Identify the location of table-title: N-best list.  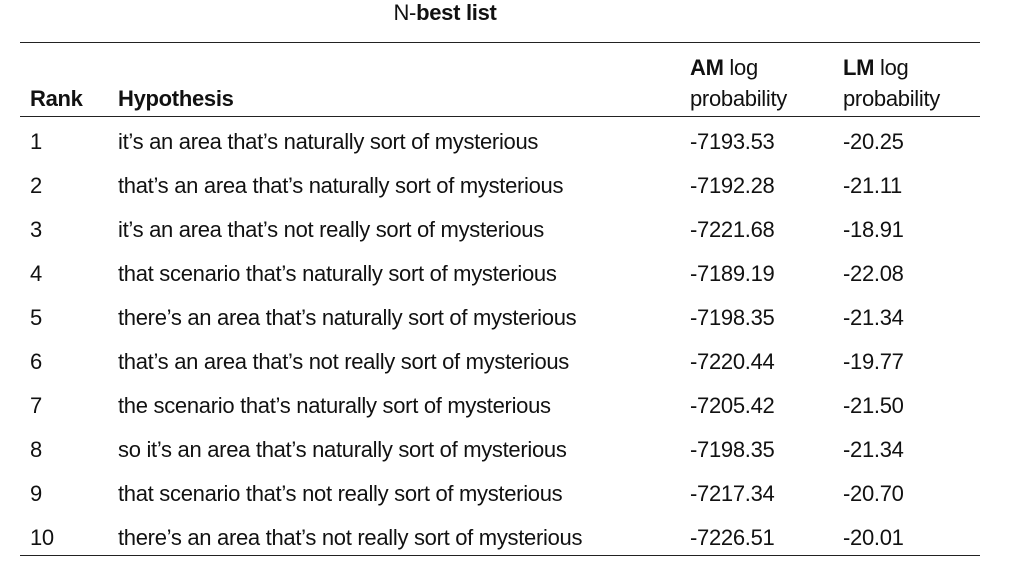
(445, 13).